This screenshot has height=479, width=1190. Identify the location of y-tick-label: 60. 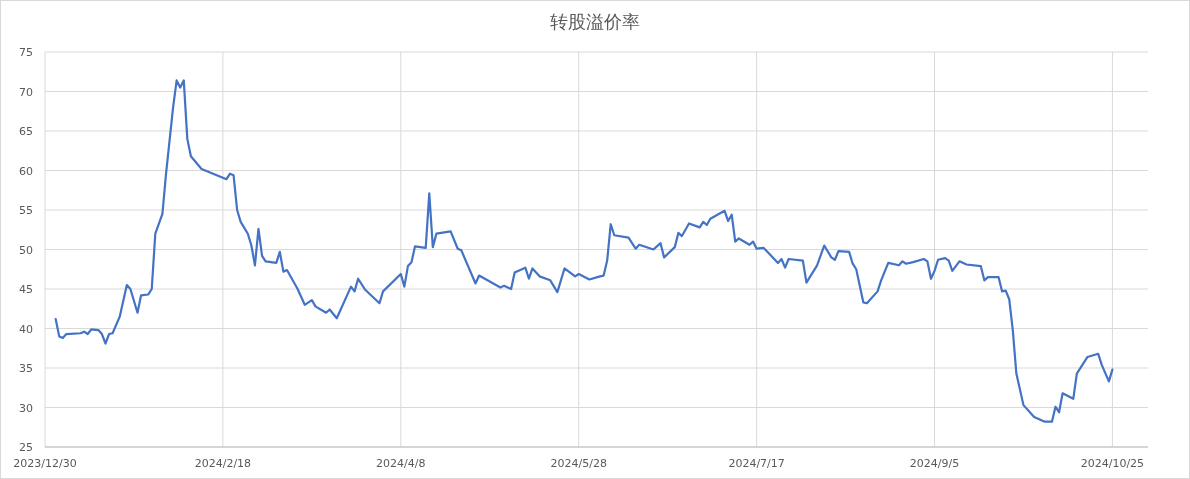
(26, 171).